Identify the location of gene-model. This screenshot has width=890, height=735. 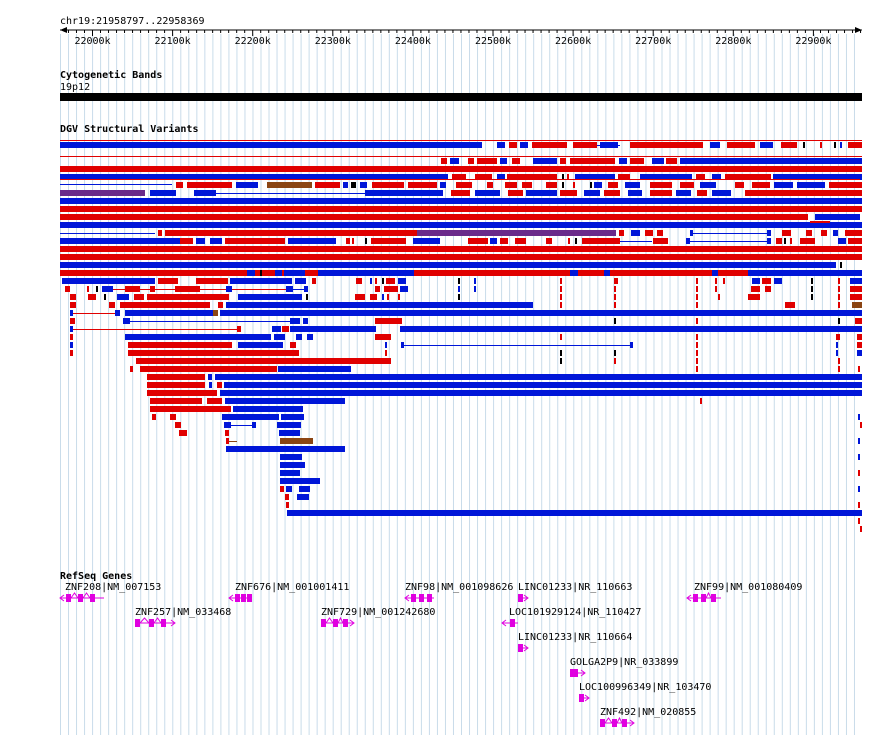
(523, 598).